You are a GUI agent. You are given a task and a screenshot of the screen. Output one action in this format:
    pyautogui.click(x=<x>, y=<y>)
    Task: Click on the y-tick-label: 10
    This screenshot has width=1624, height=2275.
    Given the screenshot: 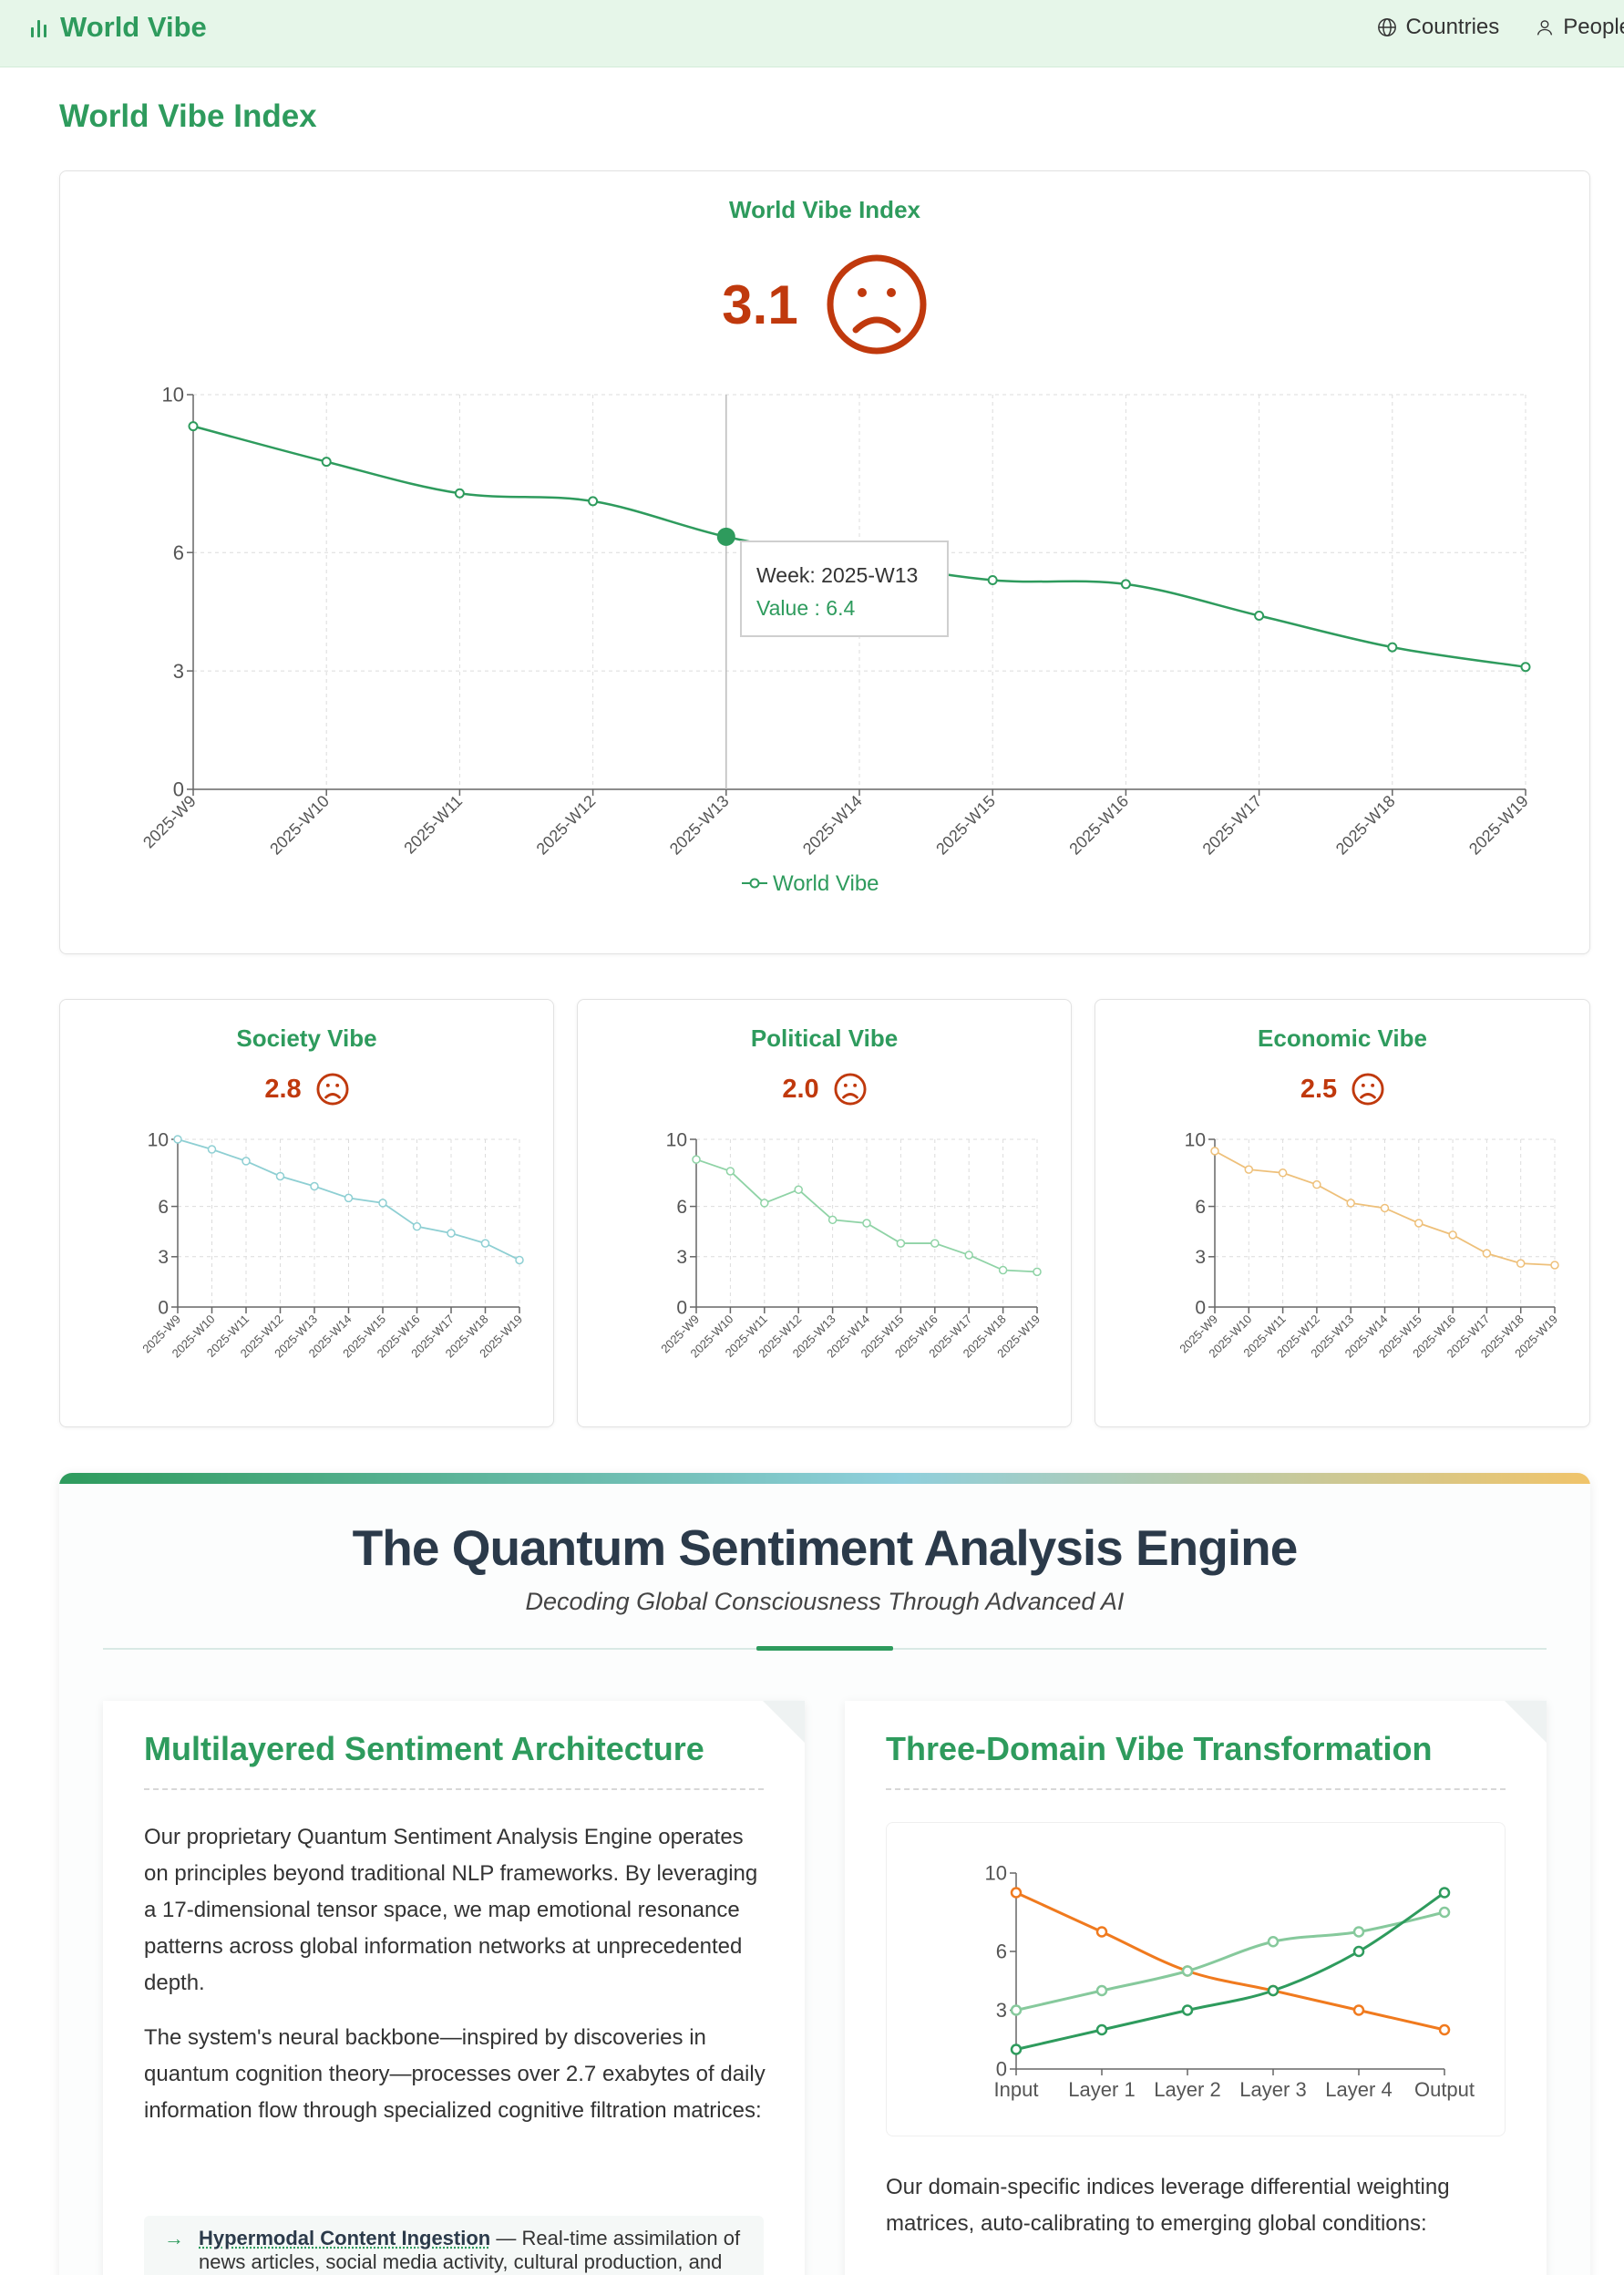 What is the action you would take?
    pyautogui.click(x=996, y=1874)
    